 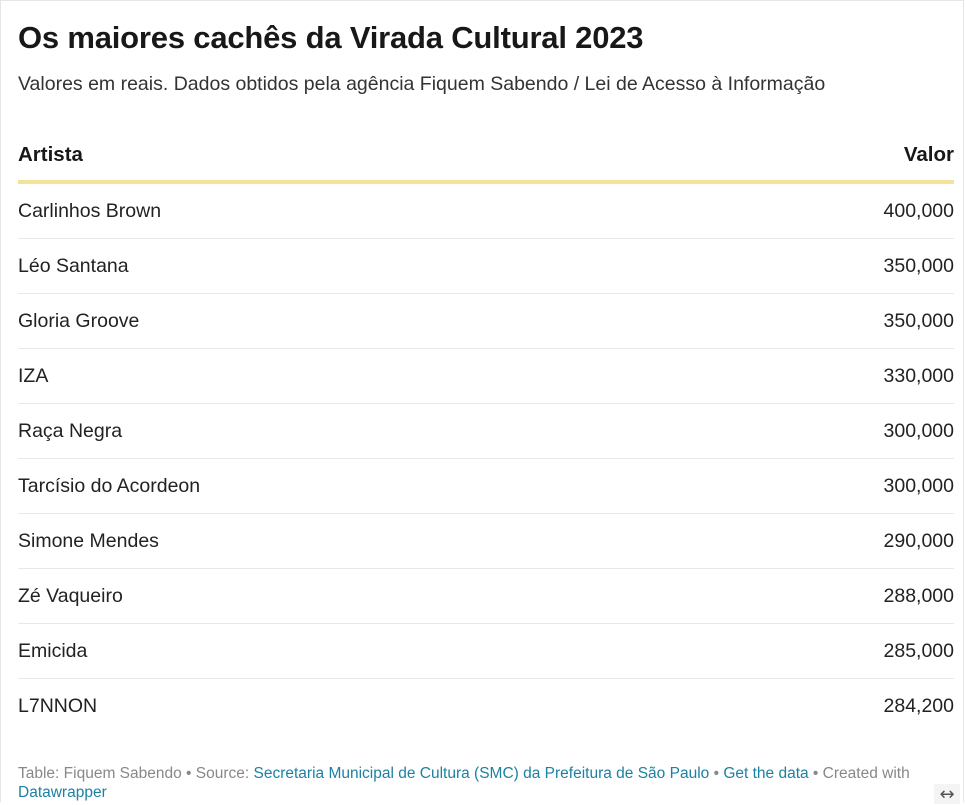 I want to click on table-row: Tarcísio do Acordeon 300,000, so click(x=486, y=486).